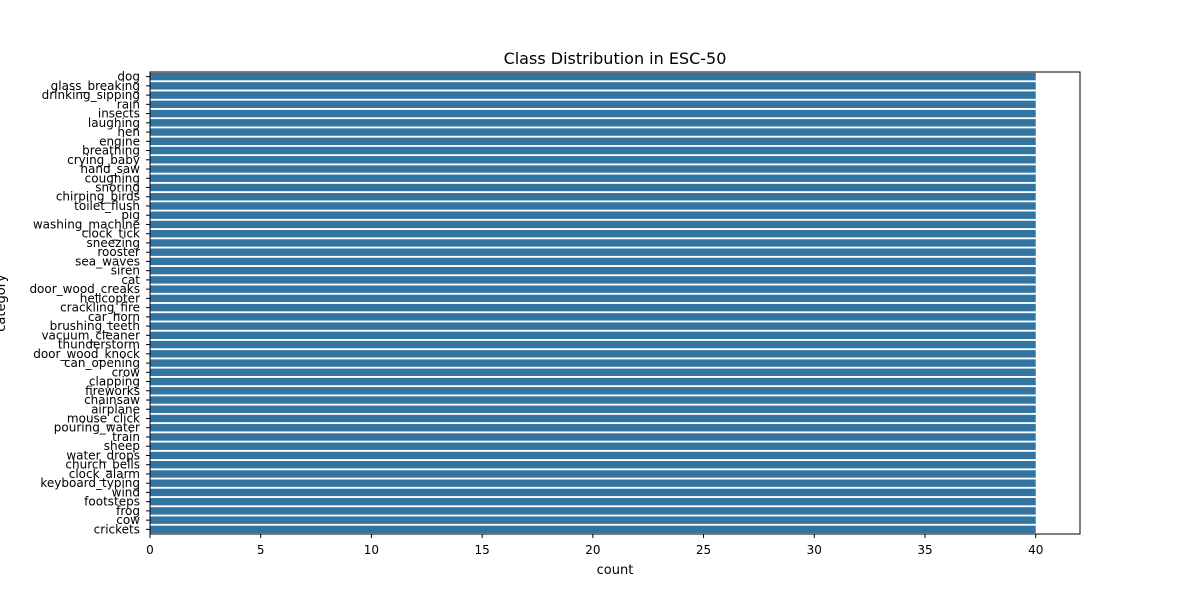 Image resolution: width=1200 pixels, height=600 pixels. Describe the element at coordinates (86, 224) in the screenshot. I see `y-tick-label: washing_machine` at that location.